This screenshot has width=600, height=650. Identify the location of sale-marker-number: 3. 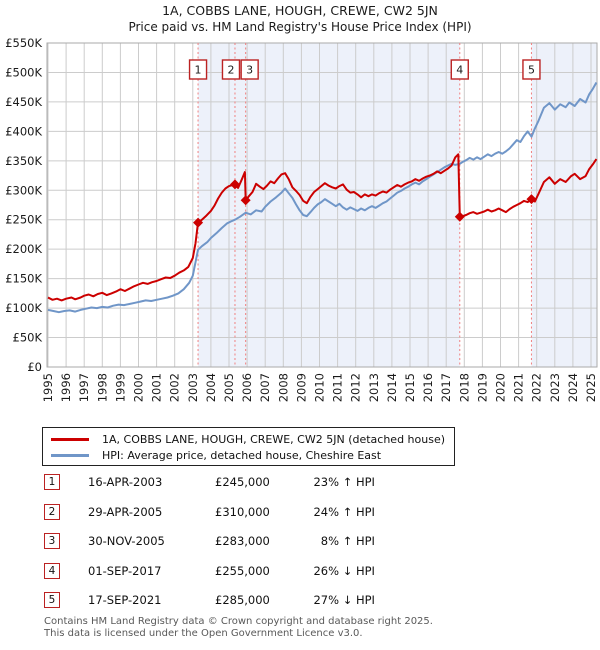
(249, 70).